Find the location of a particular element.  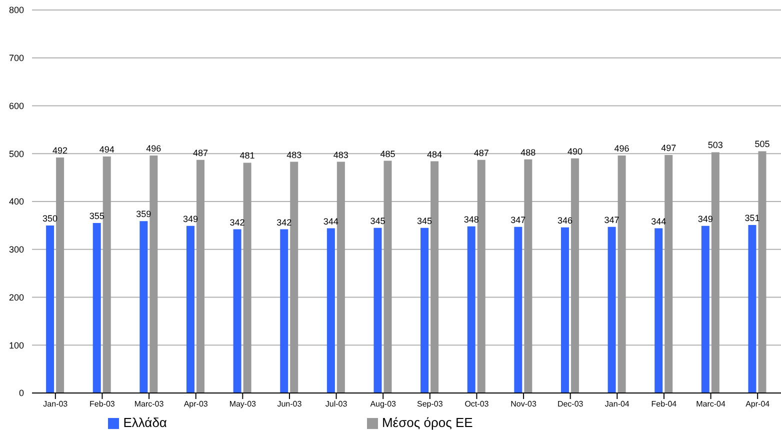

data-label: 351 is located at coordinates (752, 217).